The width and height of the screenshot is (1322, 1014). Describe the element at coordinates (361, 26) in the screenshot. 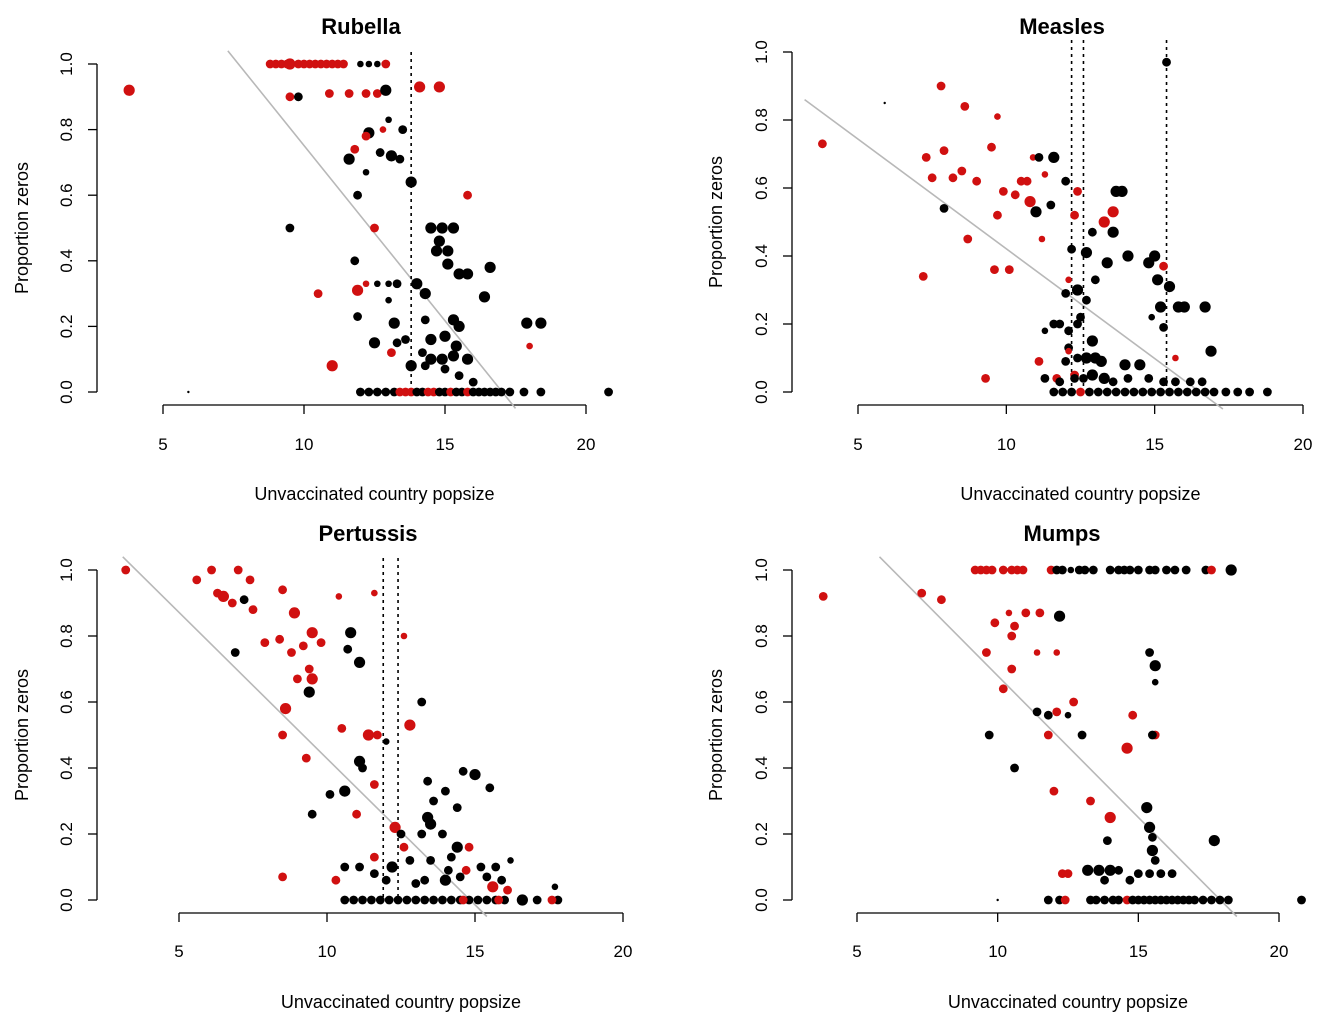

I see `chart-title: Rubella` at that location.